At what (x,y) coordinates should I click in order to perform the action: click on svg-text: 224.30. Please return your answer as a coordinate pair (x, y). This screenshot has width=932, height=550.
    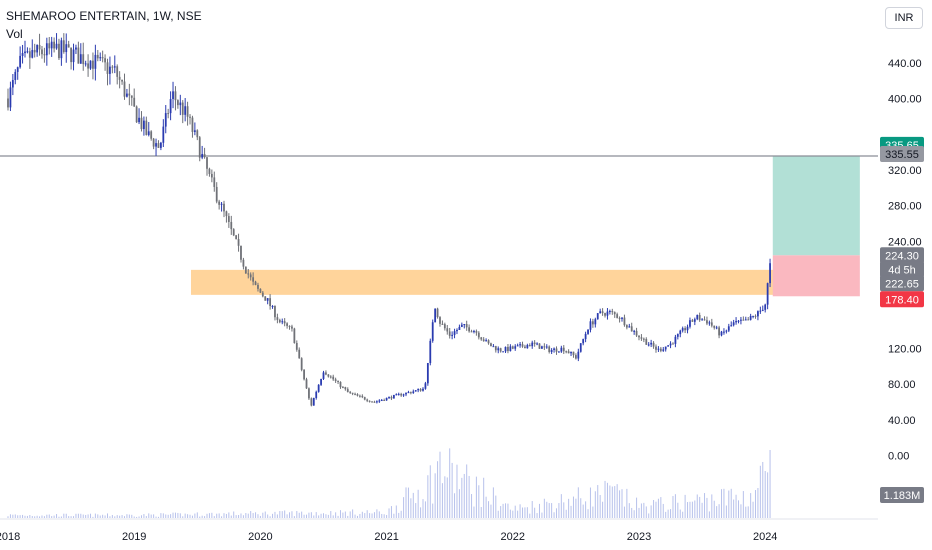
    Looking at the image, I should click on (902, 256).